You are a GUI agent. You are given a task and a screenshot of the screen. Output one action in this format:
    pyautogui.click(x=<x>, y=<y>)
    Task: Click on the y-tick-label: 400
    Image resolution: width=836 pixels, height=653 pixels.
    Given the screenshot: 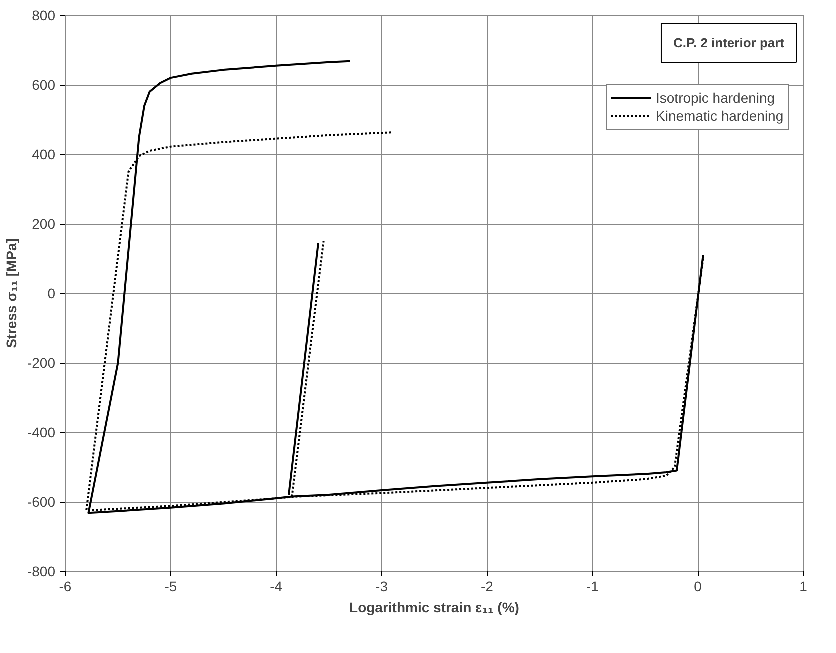 What is the action you would take?
    pyautogui.click(x=44, y=154)
    